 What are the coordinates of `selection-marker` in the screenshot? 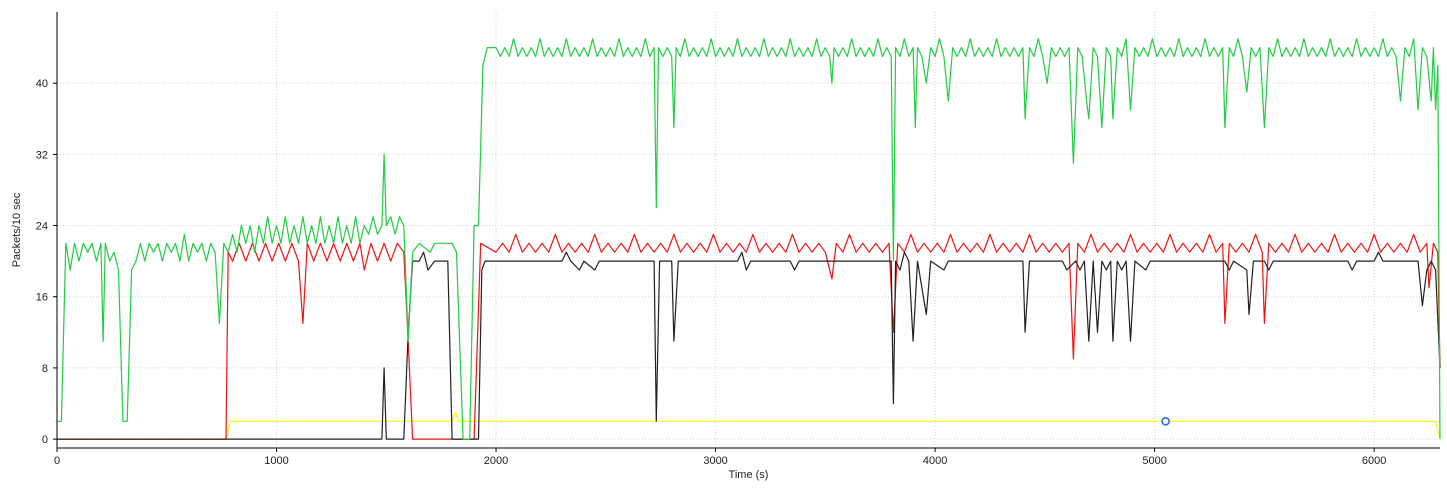 It's located at (1165, 421).